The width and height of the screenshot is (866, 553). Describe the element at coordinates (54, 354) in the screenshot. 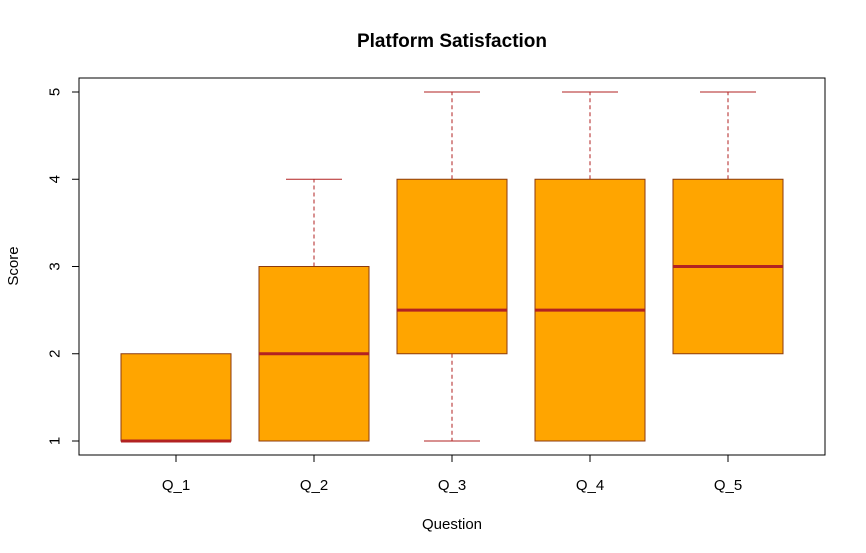

I see `y-tick-label: 2` at that location.